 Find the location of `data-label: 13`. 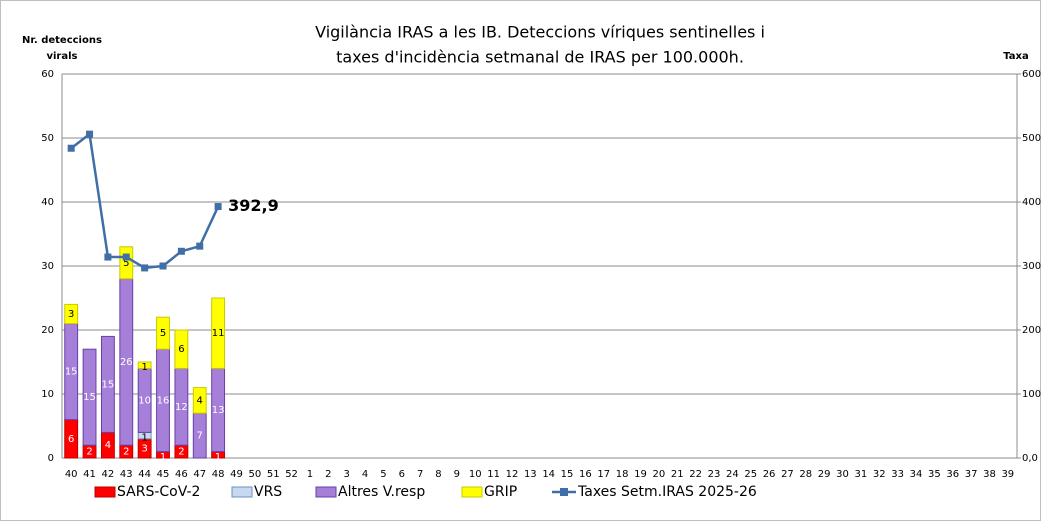

data-label: 13 is located at coordinates (218, 410).